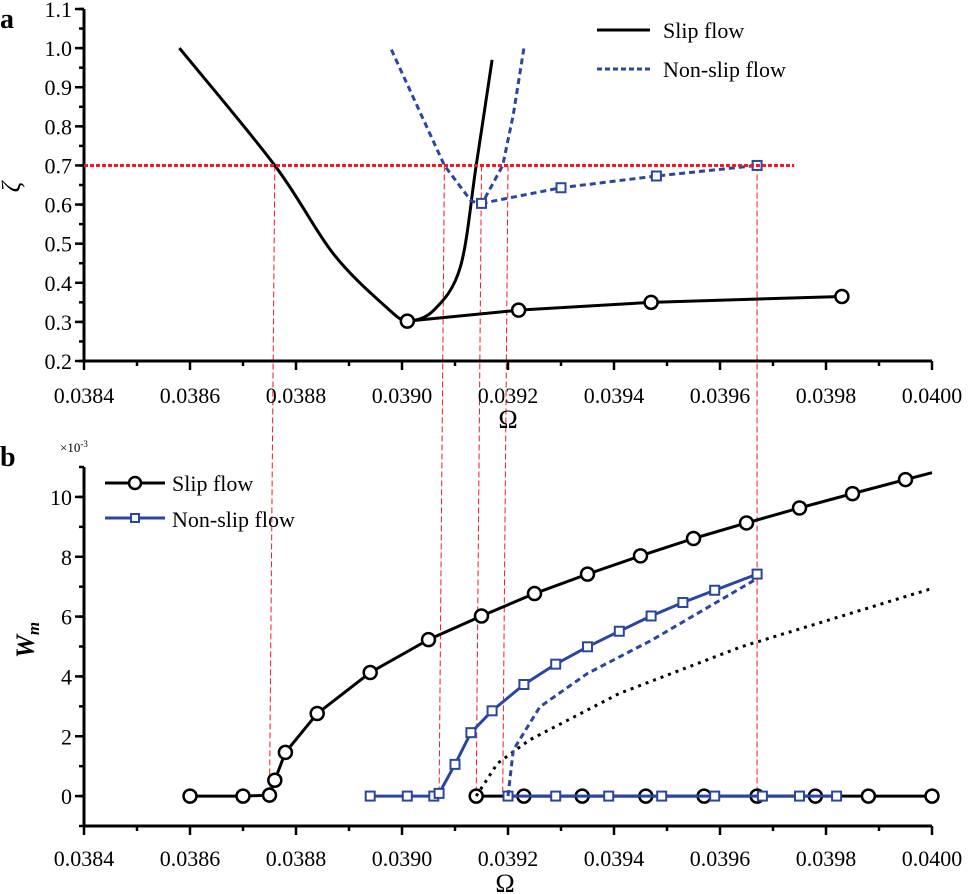  Describe the element at coordinates (691, 50) in the screenshot. I see `panel-a-legend: Slip flow Non-slip flow` at that location.